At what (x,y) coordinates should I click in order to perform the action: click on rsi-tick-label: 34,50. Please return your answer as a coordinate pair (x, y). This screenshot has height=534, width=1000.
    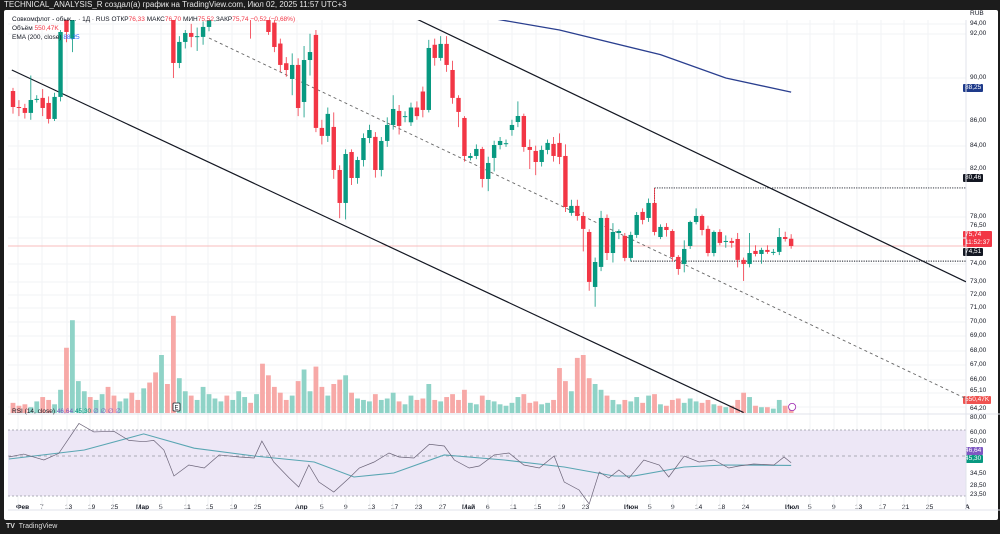
    Looking at the image, I should click on (978, 473).